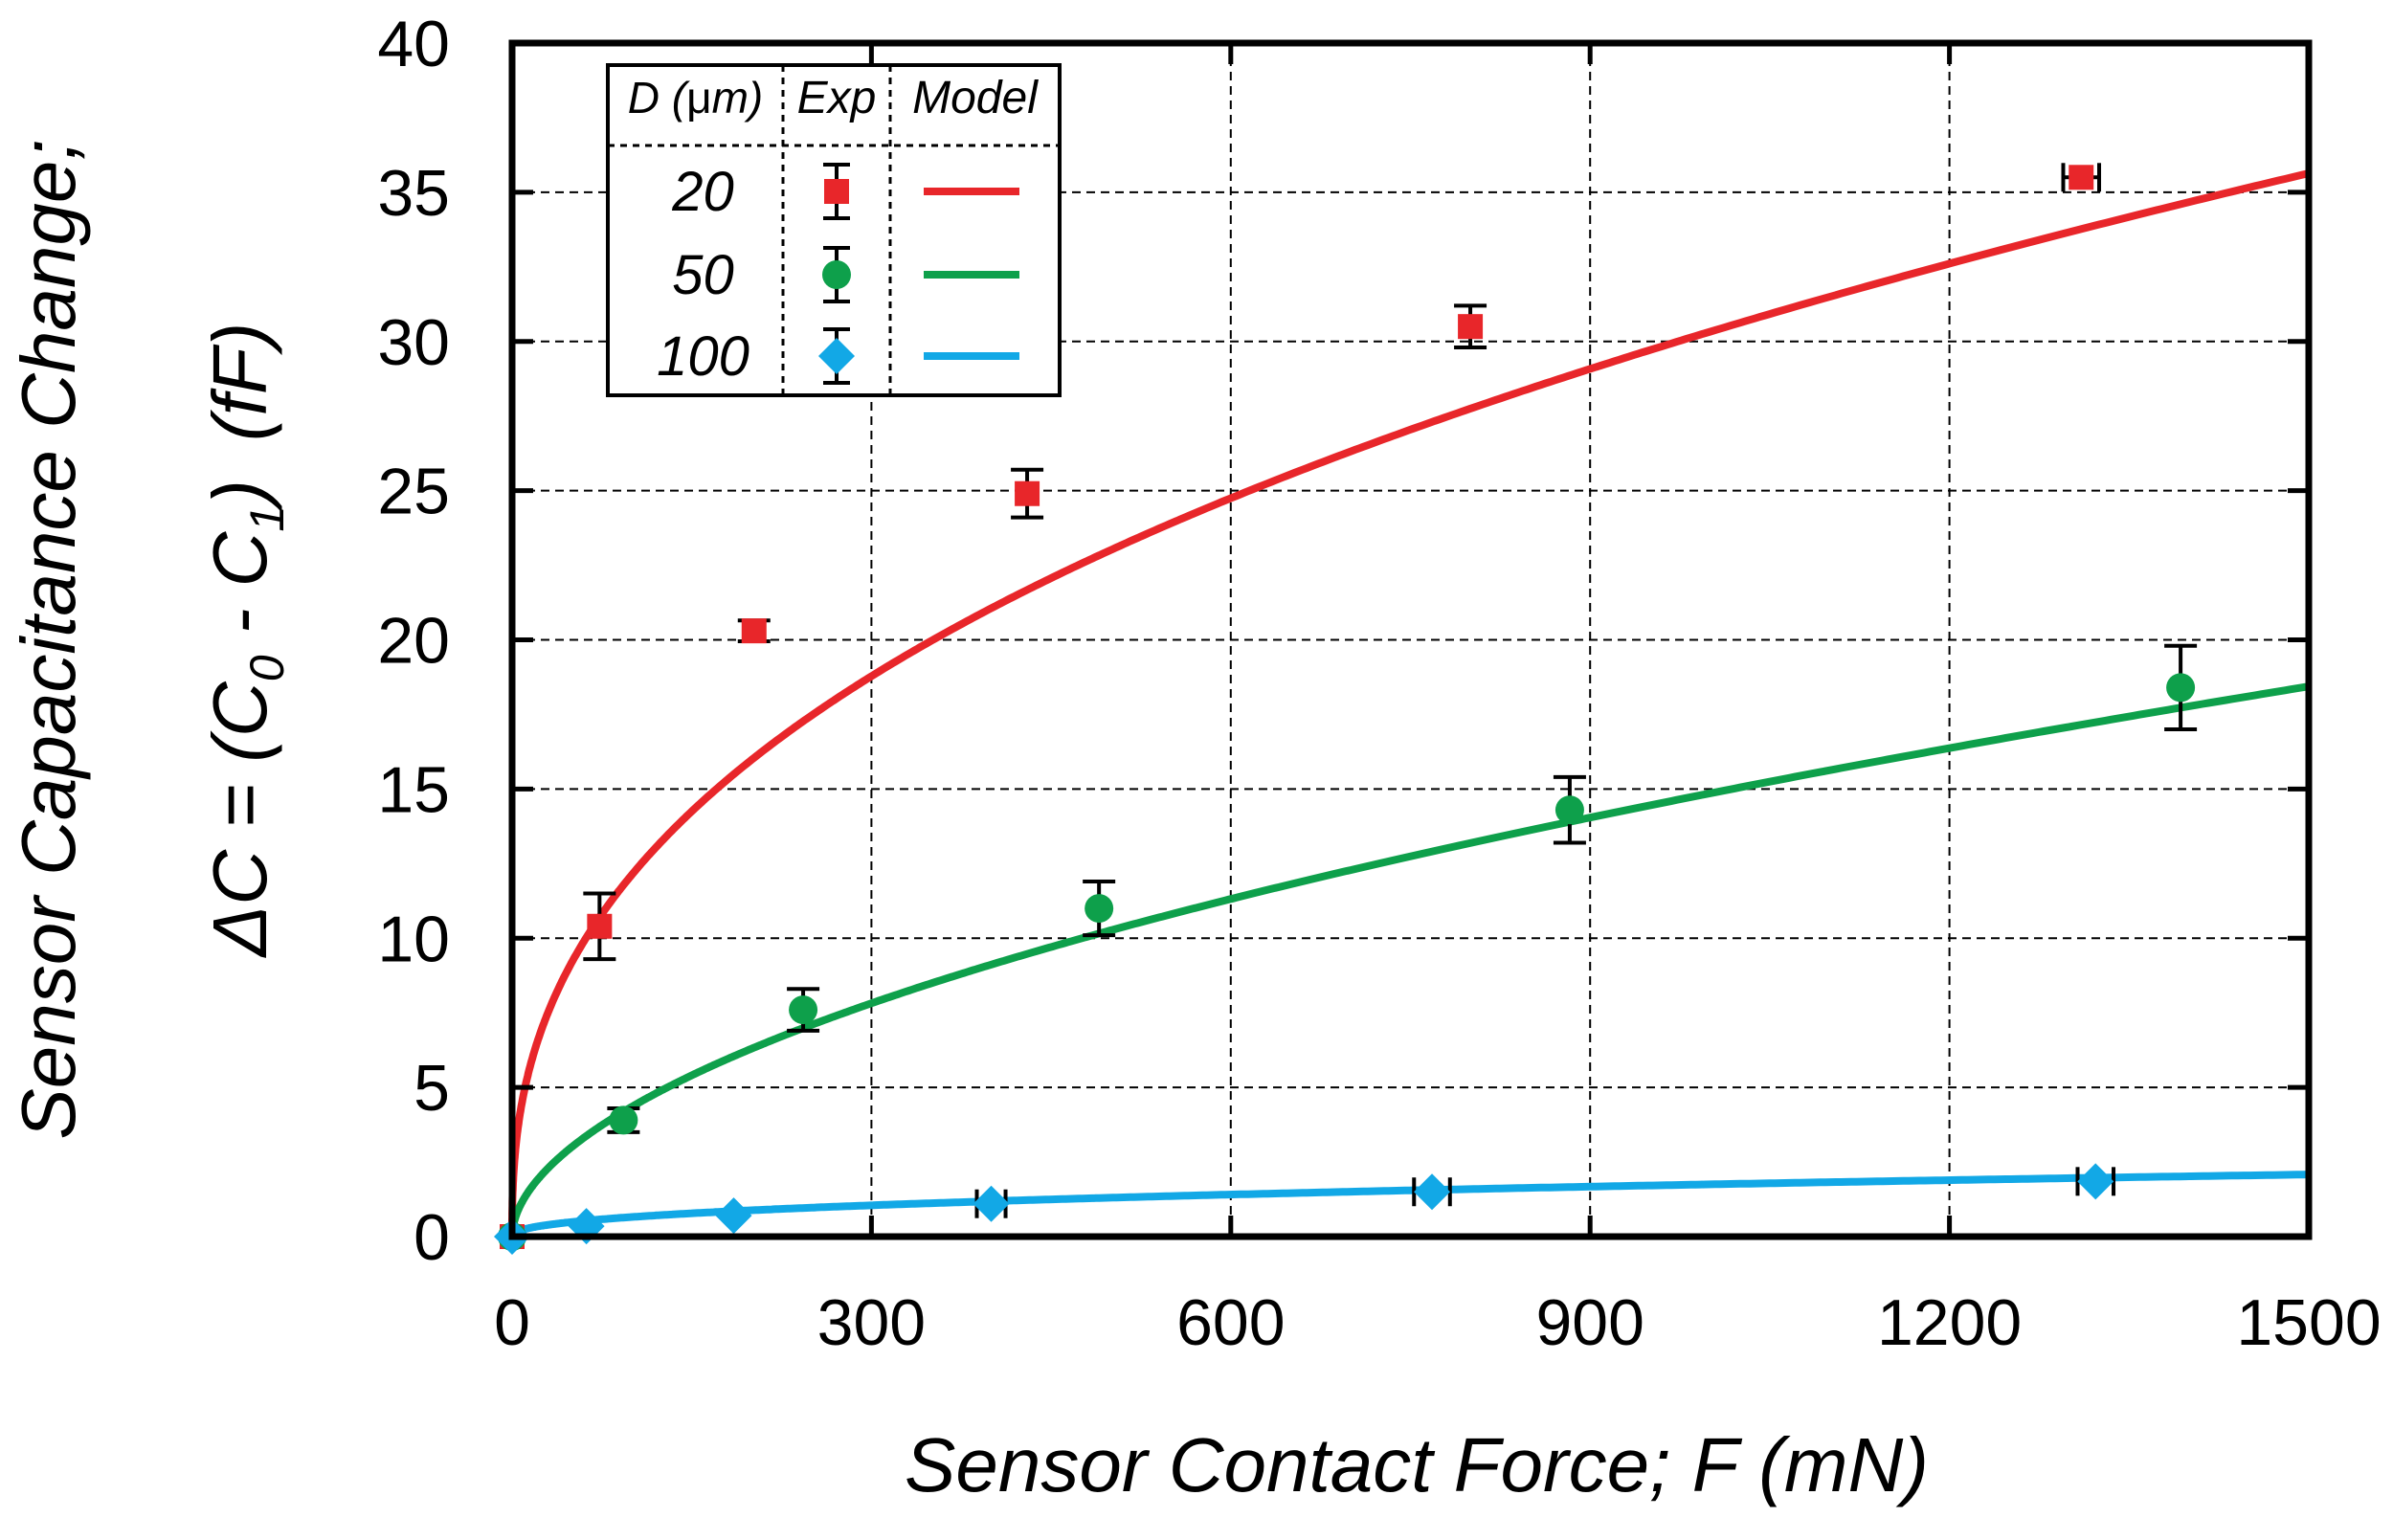 The image size is (2393, 1540). I want to click on y-axis-title-line1: Sensor Capacitance Change;, so click(49, 639).